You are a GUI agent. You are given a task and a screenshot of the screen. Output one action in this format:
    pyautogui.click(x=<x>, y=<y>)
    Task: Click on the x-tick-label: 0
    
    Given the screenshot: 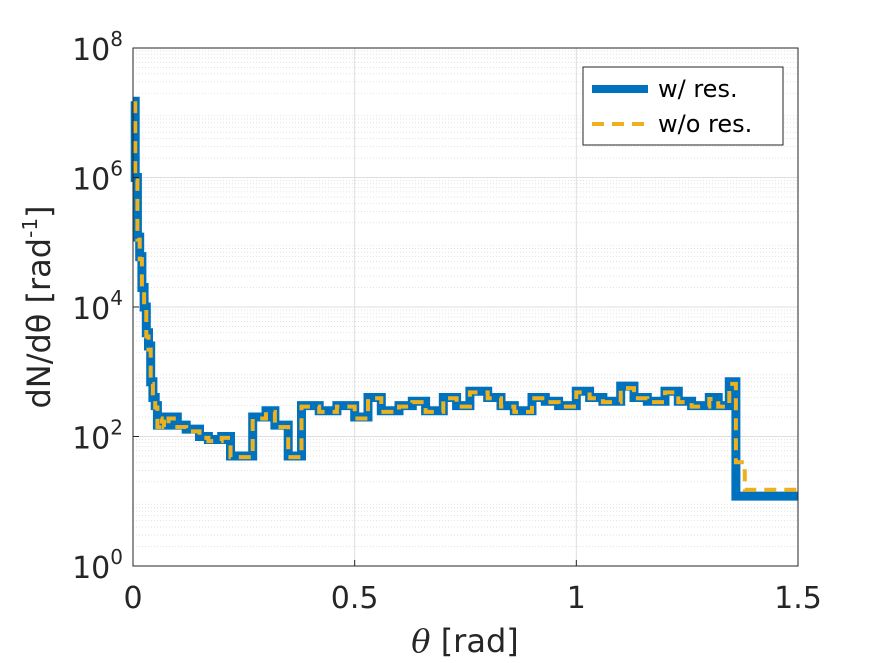 What is the action you would take?
    pyautogui.click(x=132, y=598)
    